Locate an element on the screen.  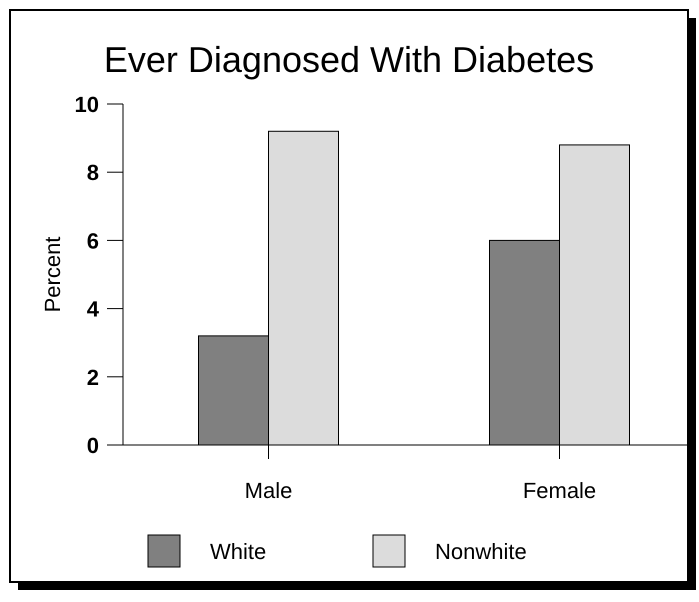
y-tick-label: 6 is located at coordinates (92, 241).